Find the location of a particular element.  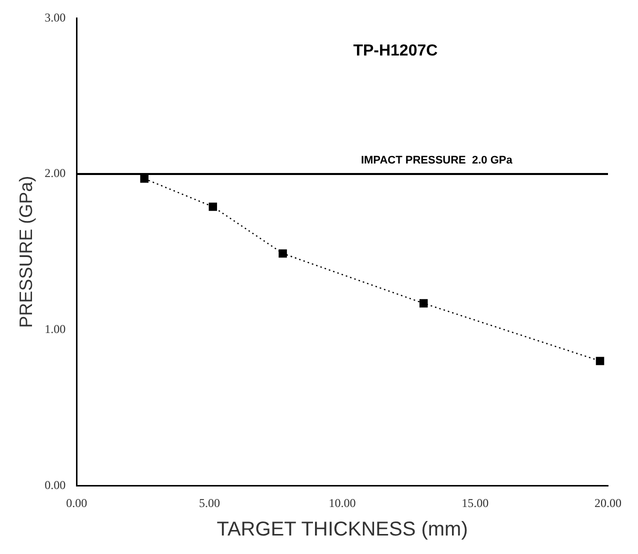

x-axis-title: TARGET THICKNESS (mm) is located at coordinates (342, 529).